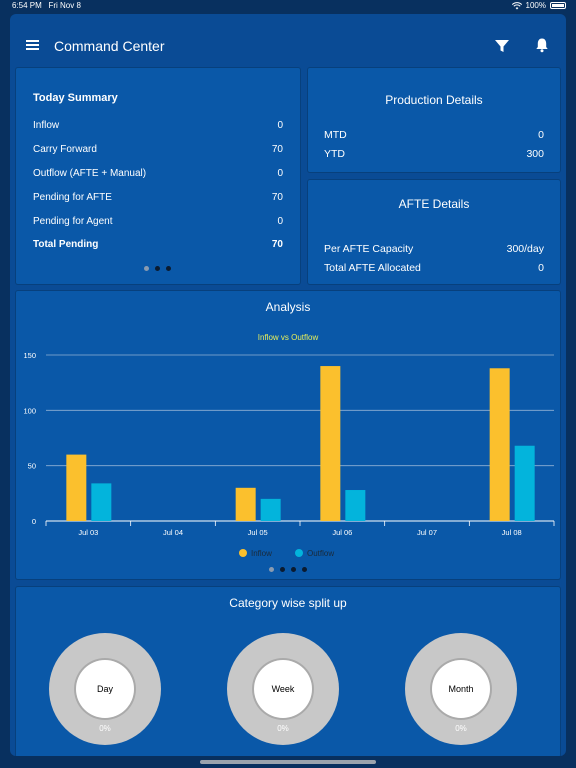  I want to click on donut-month: Month 0%, so click(462, 690).